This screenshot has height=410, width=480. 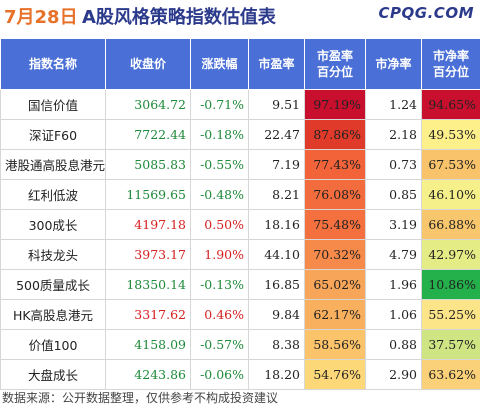 What do you see at coordinates (450, 164) in the screenshot?
I see `cell-pb-percentile: 67.53%` at bounding box center [450, 164].